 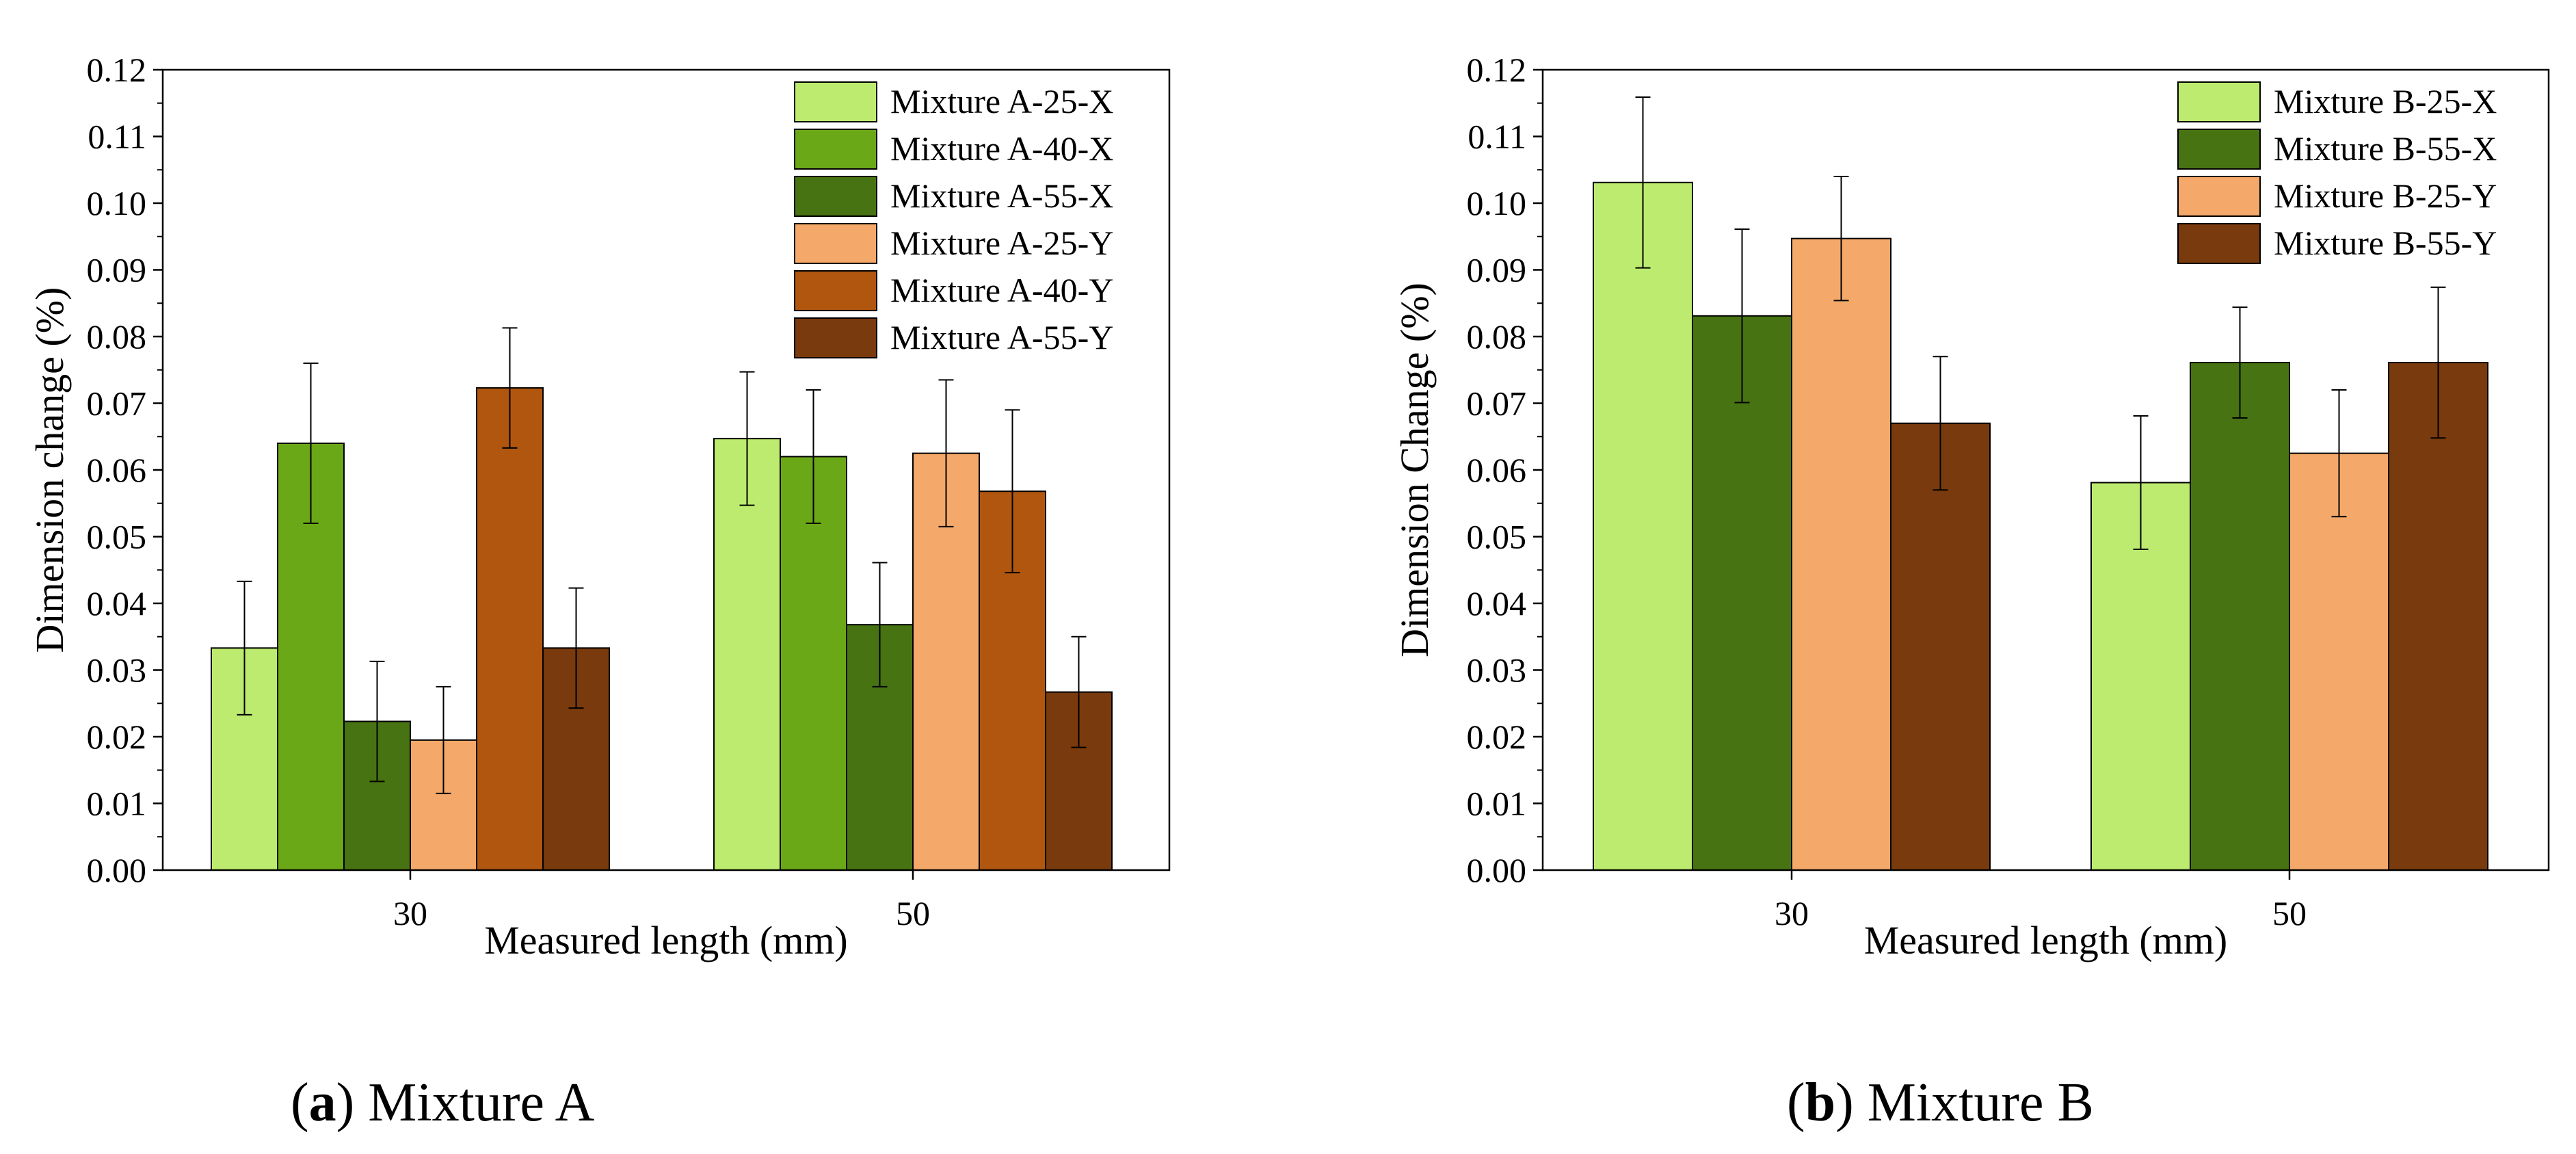 I want to click on legend-label: Mixture A-25-Y, so click(x=1001, y=243).